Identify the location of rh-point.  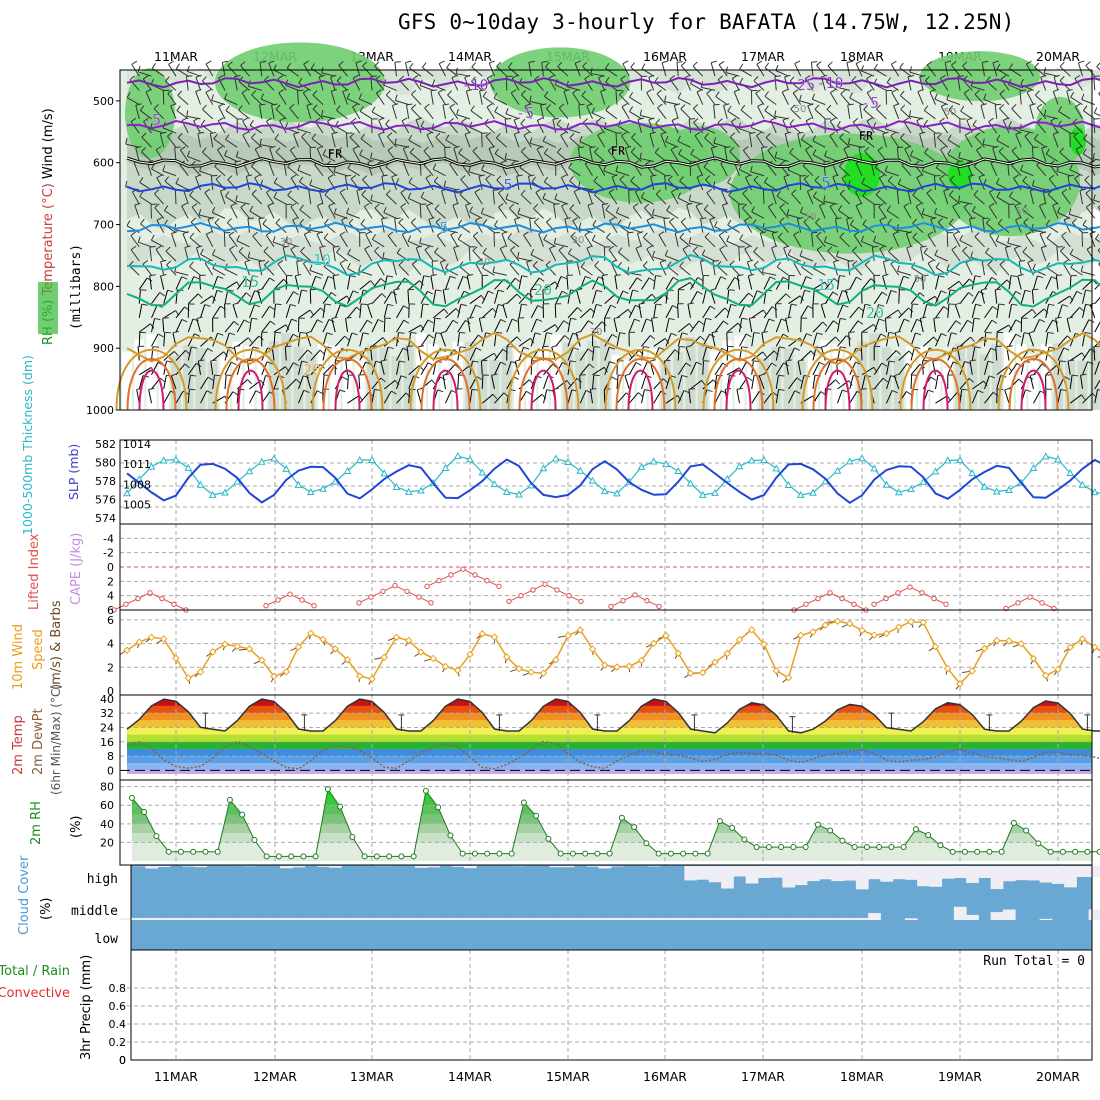
(242, 814).